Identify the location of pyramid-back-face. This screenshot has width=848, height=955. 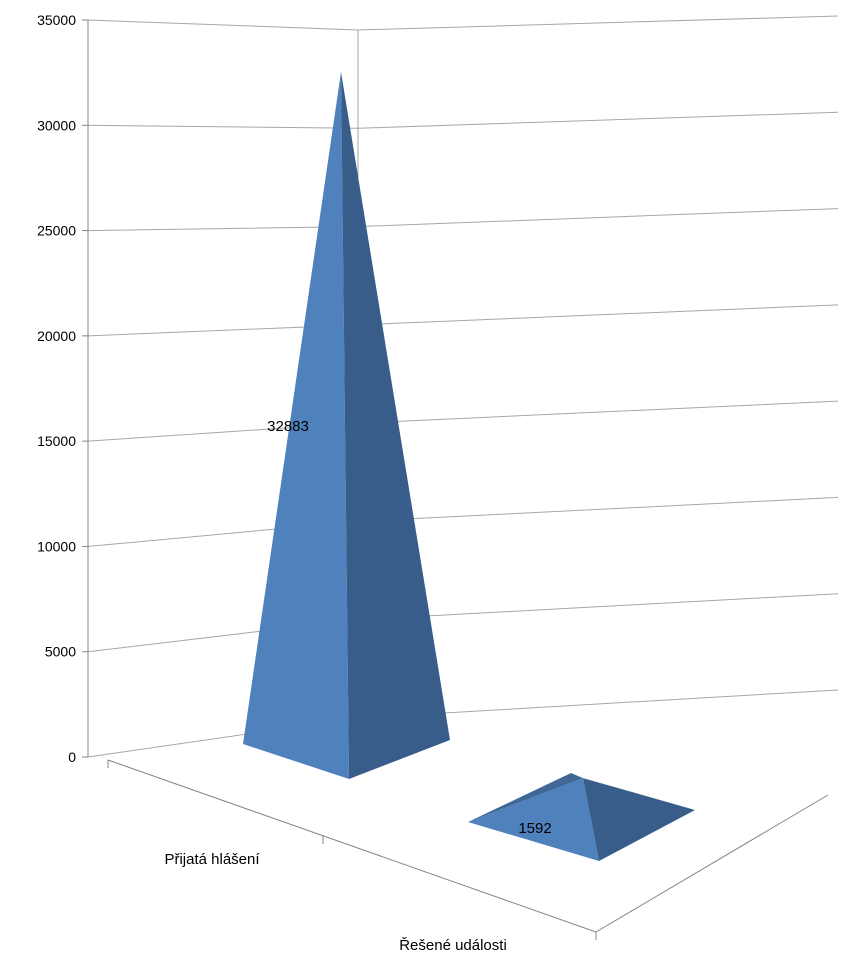
(525, 797).